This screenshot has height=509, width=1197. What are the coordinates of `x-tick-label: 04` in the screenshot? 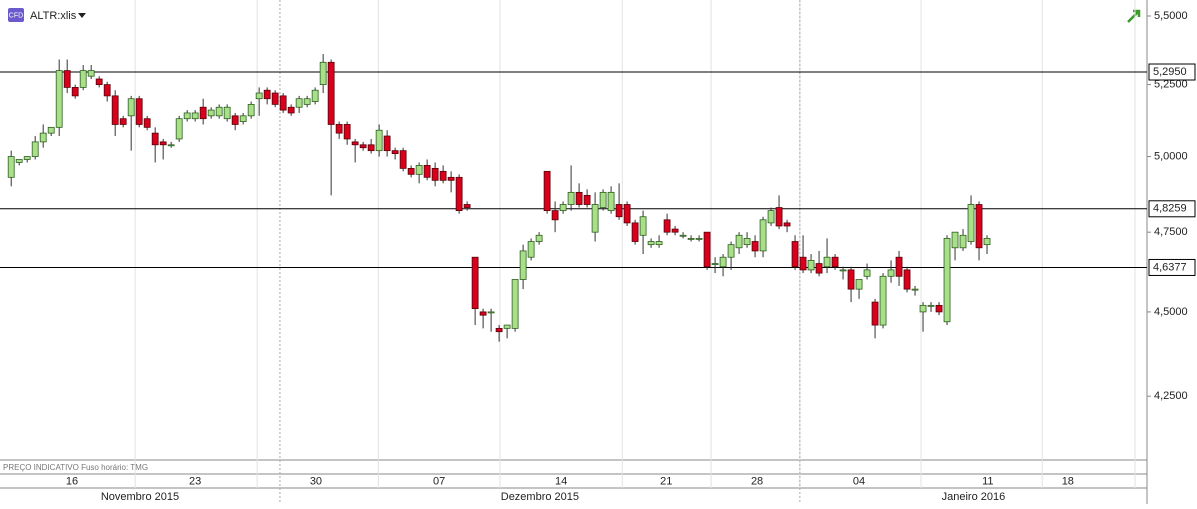 It's located at (859, 481).